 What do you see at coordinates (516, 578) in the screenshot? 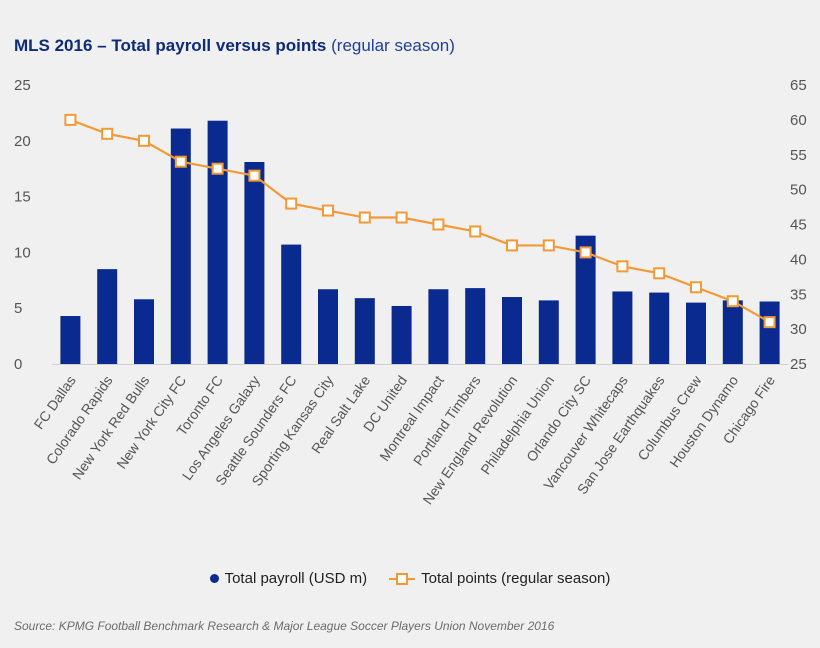
I see `legend-points-label: Total points (regular season)` at bounding box center [516, 578].